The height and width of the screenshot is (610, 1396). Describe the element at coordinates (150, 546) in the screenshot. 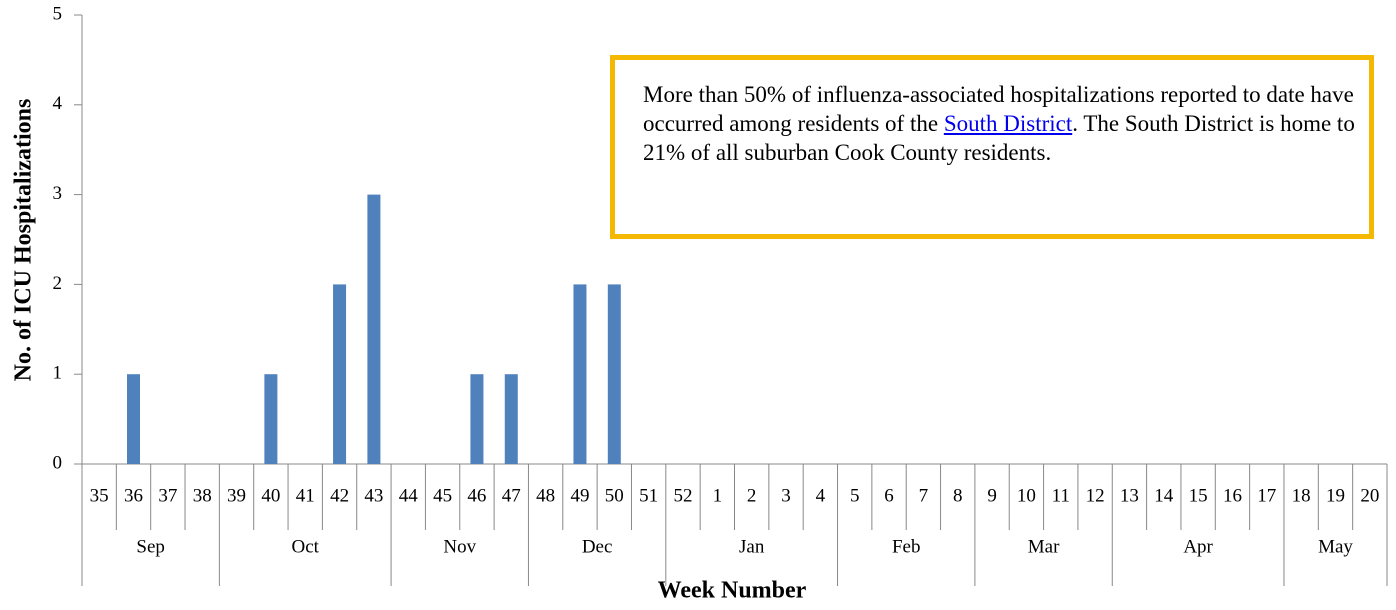

I see `month-label: Sep` at that location.